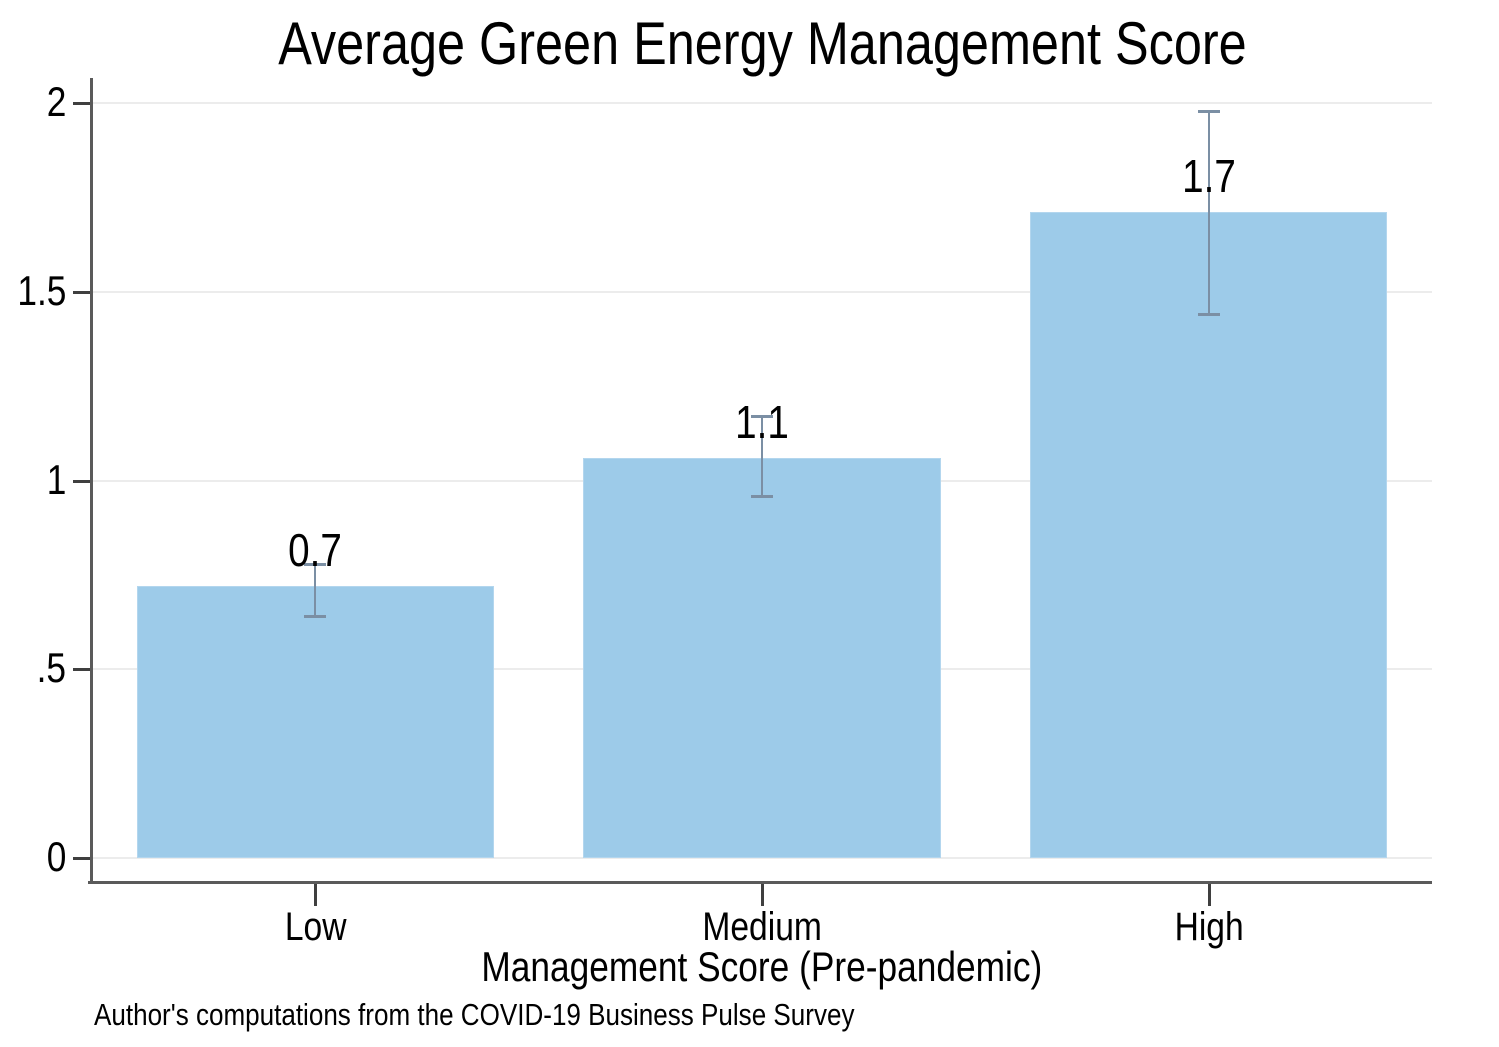  What do you see at coordinates (56, 479) in the screenshot?
I see `y-axis-tick-label-text: 1` at bounding box center [56, 479].